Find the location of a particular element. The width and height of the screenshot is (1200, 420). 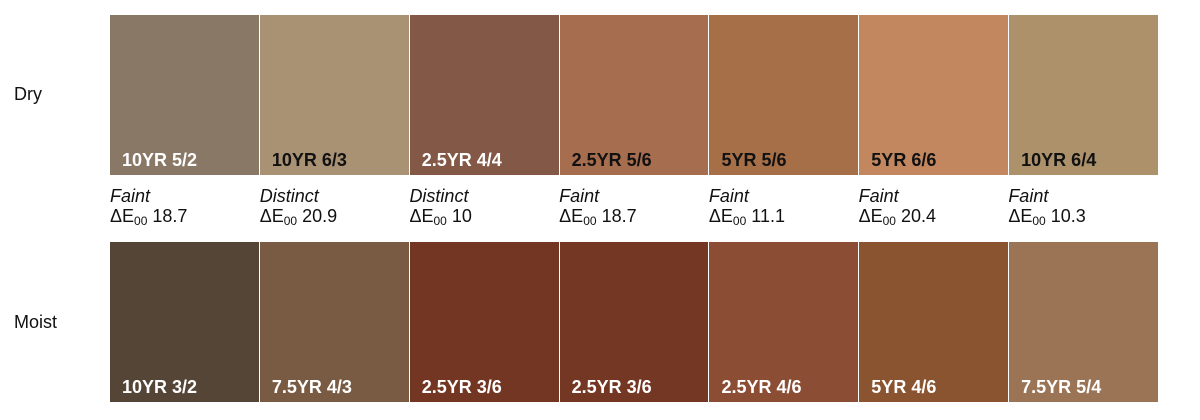

dry-chip-code: 2.5YR 4/4 is located at coordinates (461, 160).